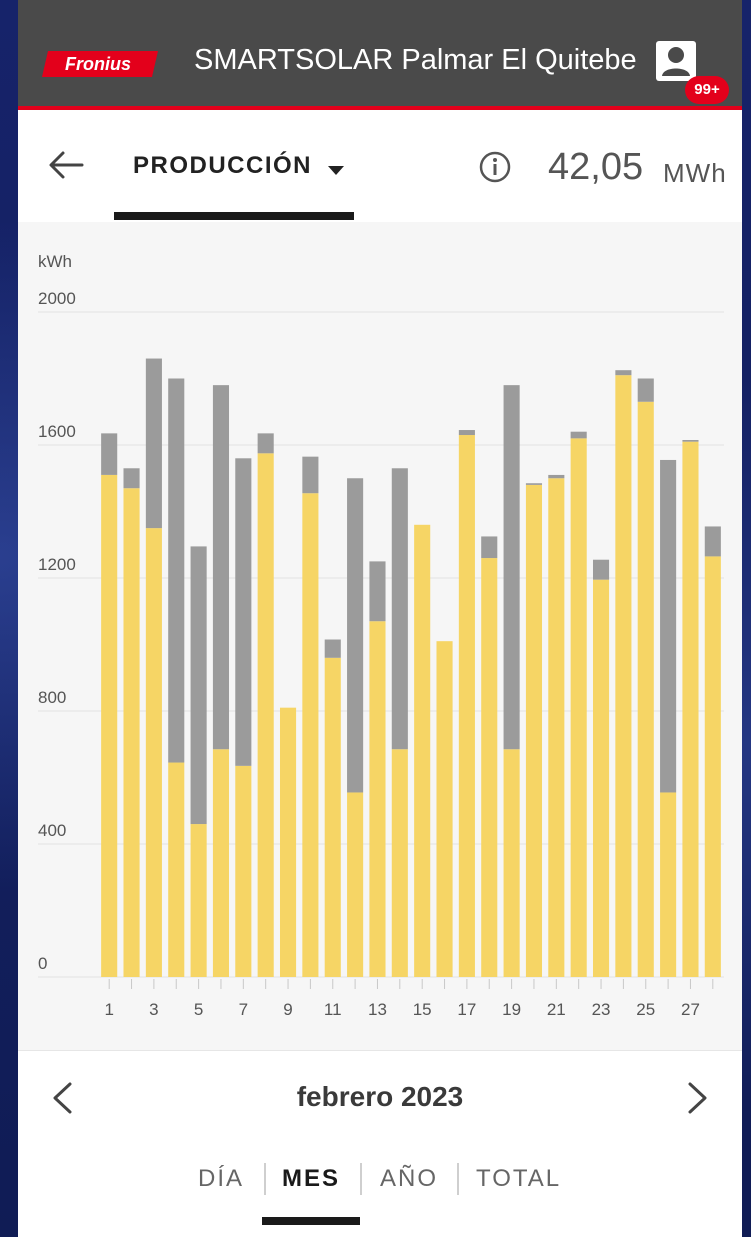 Image resolution: width=751 pixels, height=1237 pixels. What do you see at coordinates (596, 167) in the screenshot?
I see `total-production-value: 42,05` at bounding box center [596, 167].